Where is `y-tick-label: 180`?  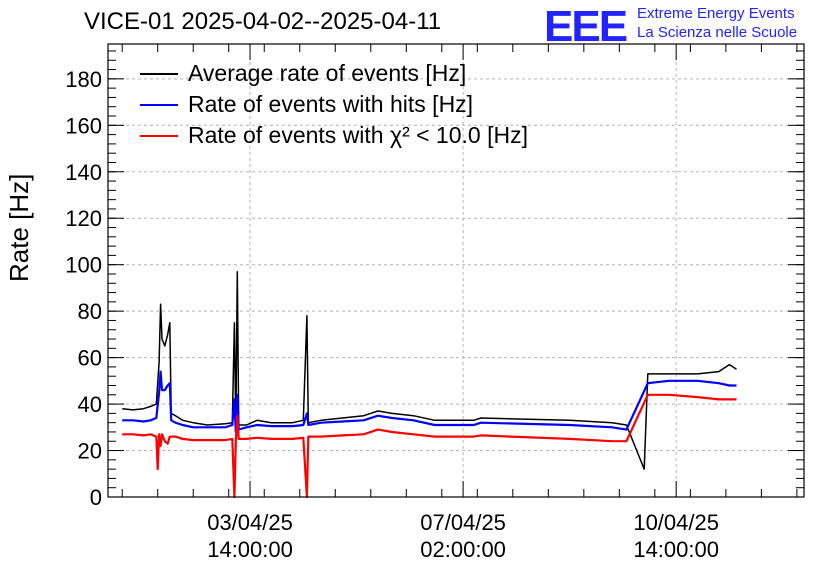 y-tick-label: 180 is located at coordinates (83, 79).